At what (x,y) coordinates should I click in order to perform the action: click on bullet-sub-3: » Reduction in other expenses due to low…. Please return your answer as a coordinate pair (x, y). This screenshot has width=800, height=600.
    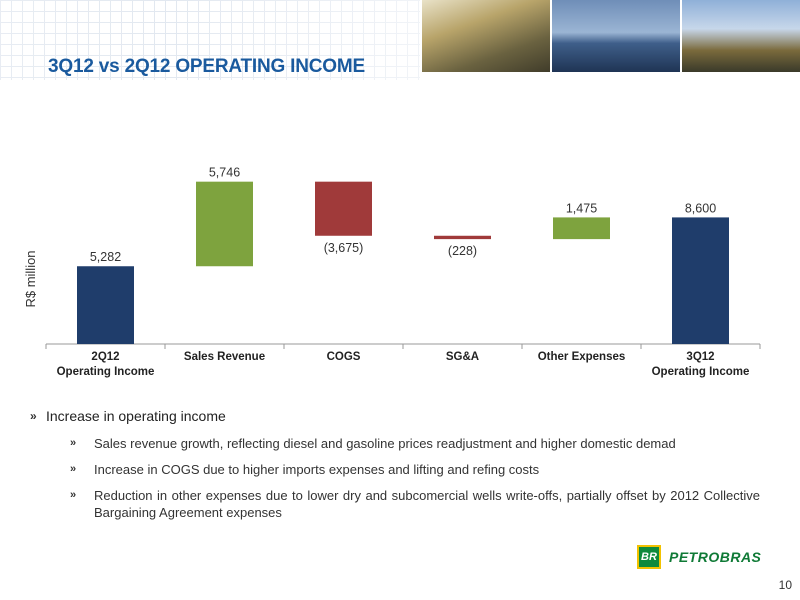
    Looking at the image, I should click on (420, 504).